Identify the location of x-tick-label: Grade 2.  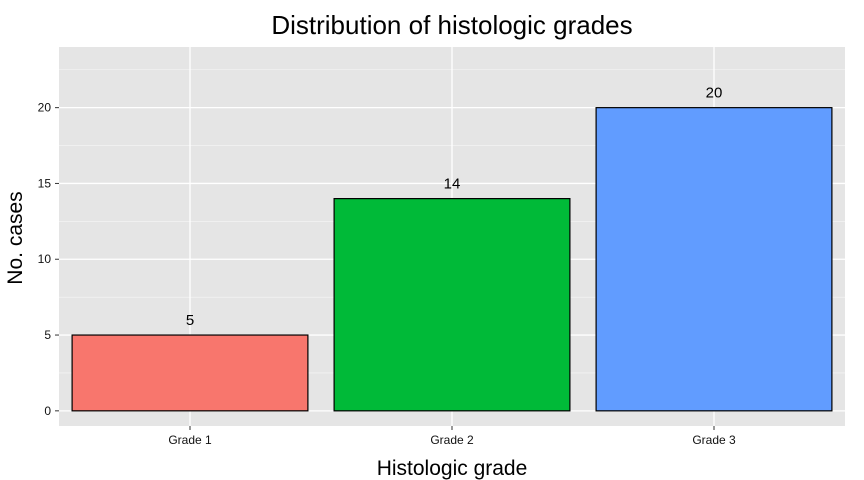
(452, 440).